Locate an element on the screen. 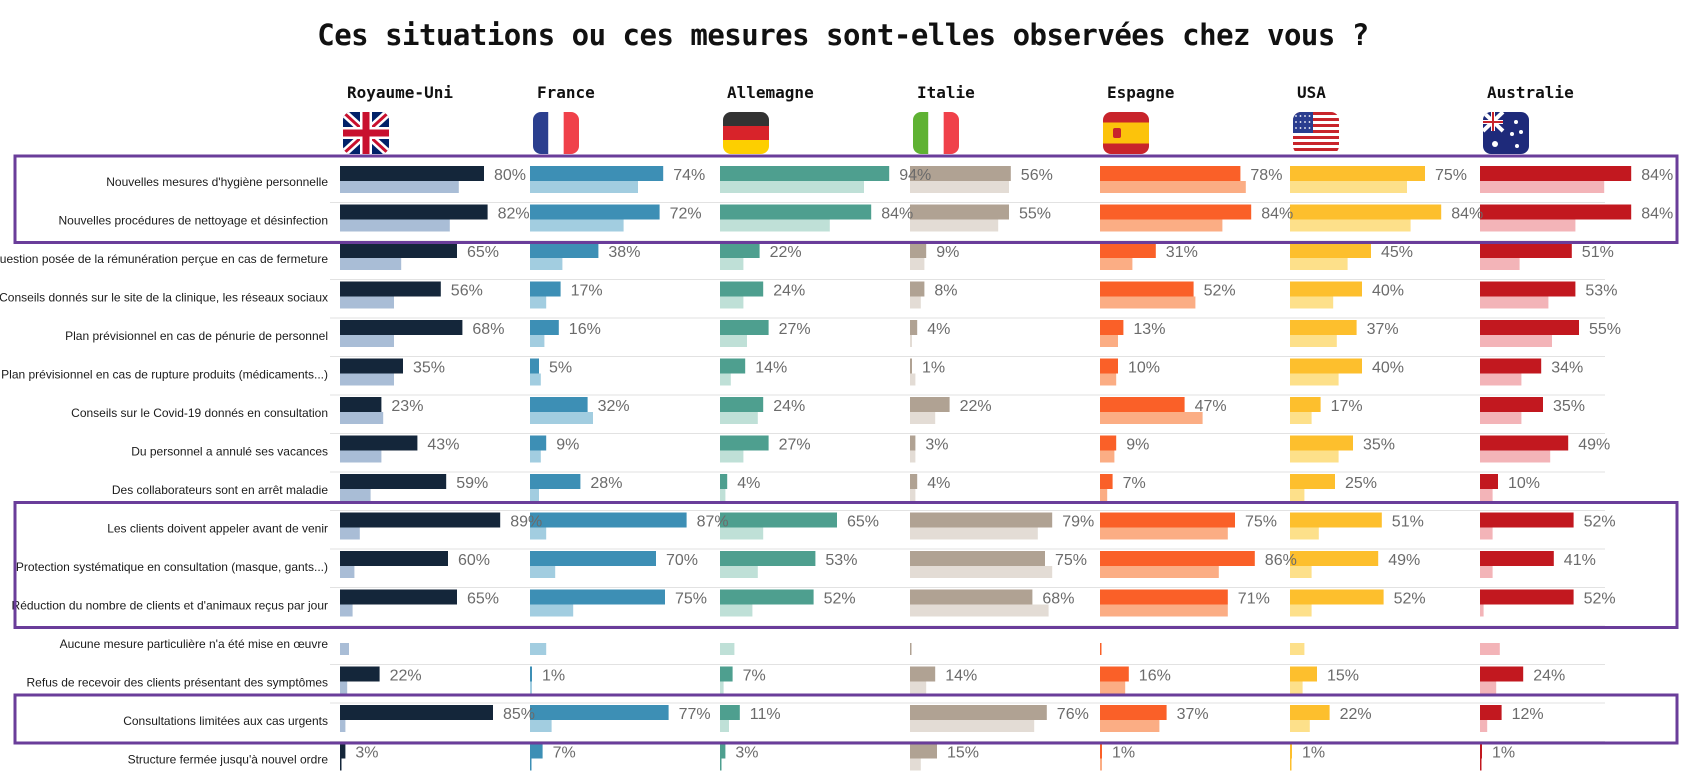 The height and width of the screenshot is (782, 1686). value-label: 89% is located at coordinates (526, 522).